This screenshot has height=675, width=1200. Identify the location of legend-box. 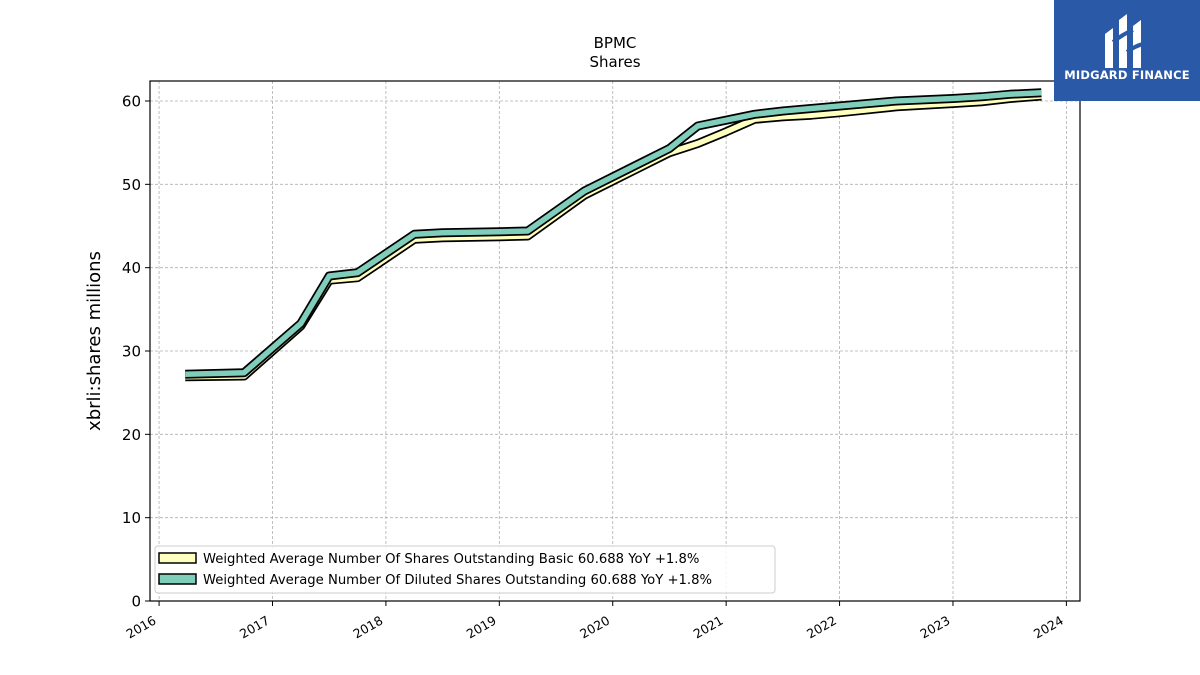
(465, 569).